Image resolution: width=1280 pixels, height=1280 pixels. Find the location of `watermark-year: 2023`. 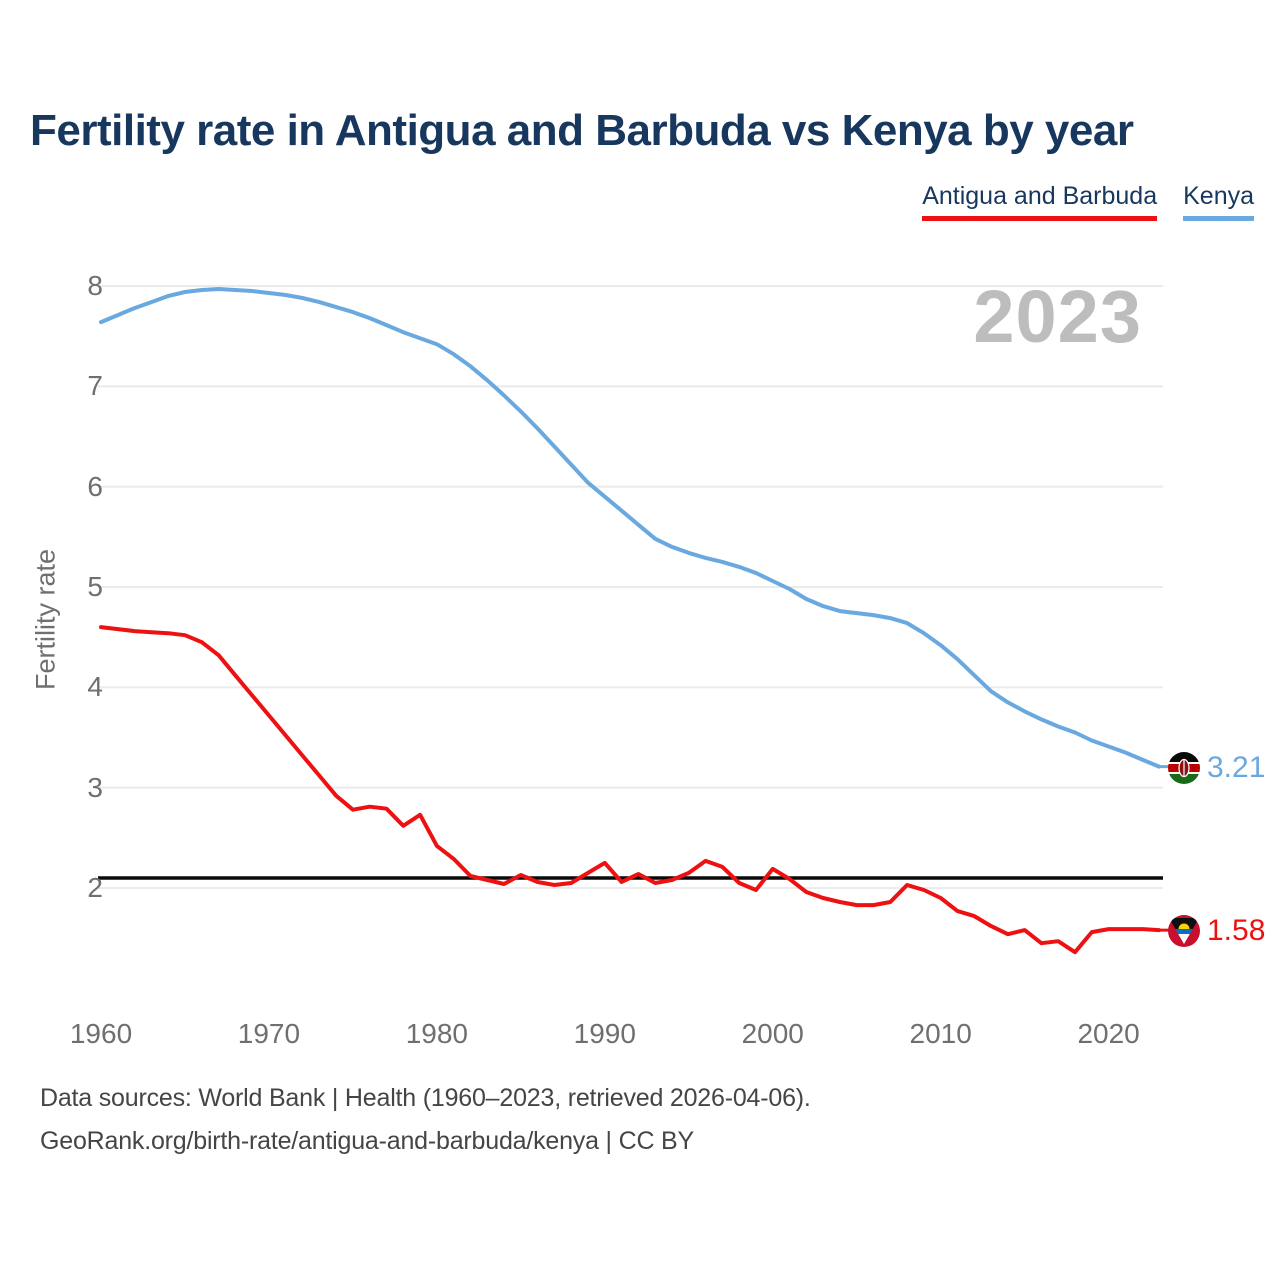

watermark-year: 2023 is located at coordinates (1057, 316).